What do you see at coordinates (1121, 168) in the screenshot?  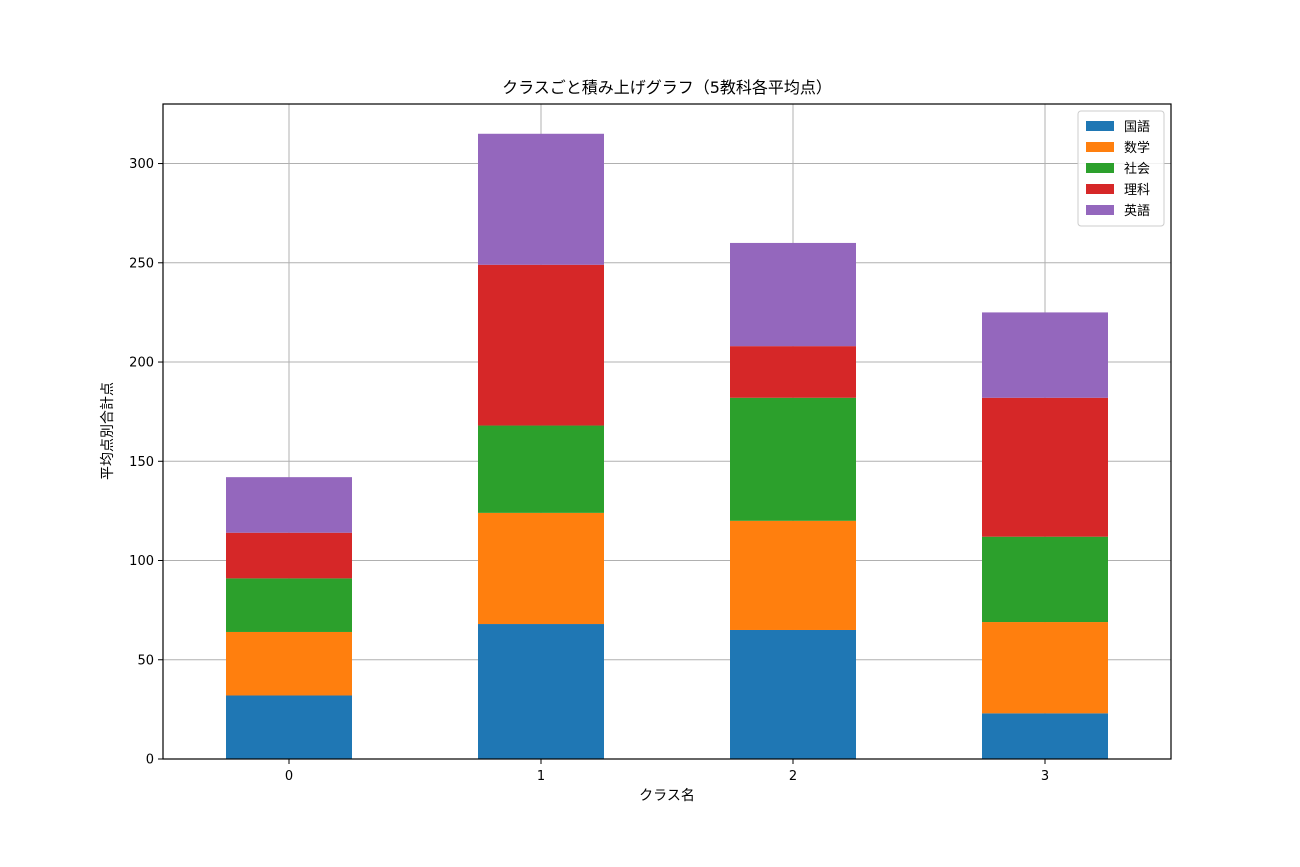 I see `legend-frame` at bounding box center [1121, 168].